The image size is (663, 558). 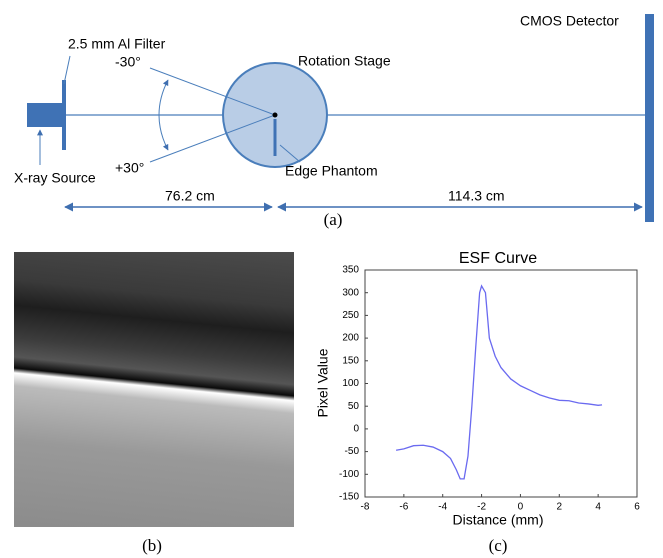 I want to click on series-line, so click(x=499, y=382).